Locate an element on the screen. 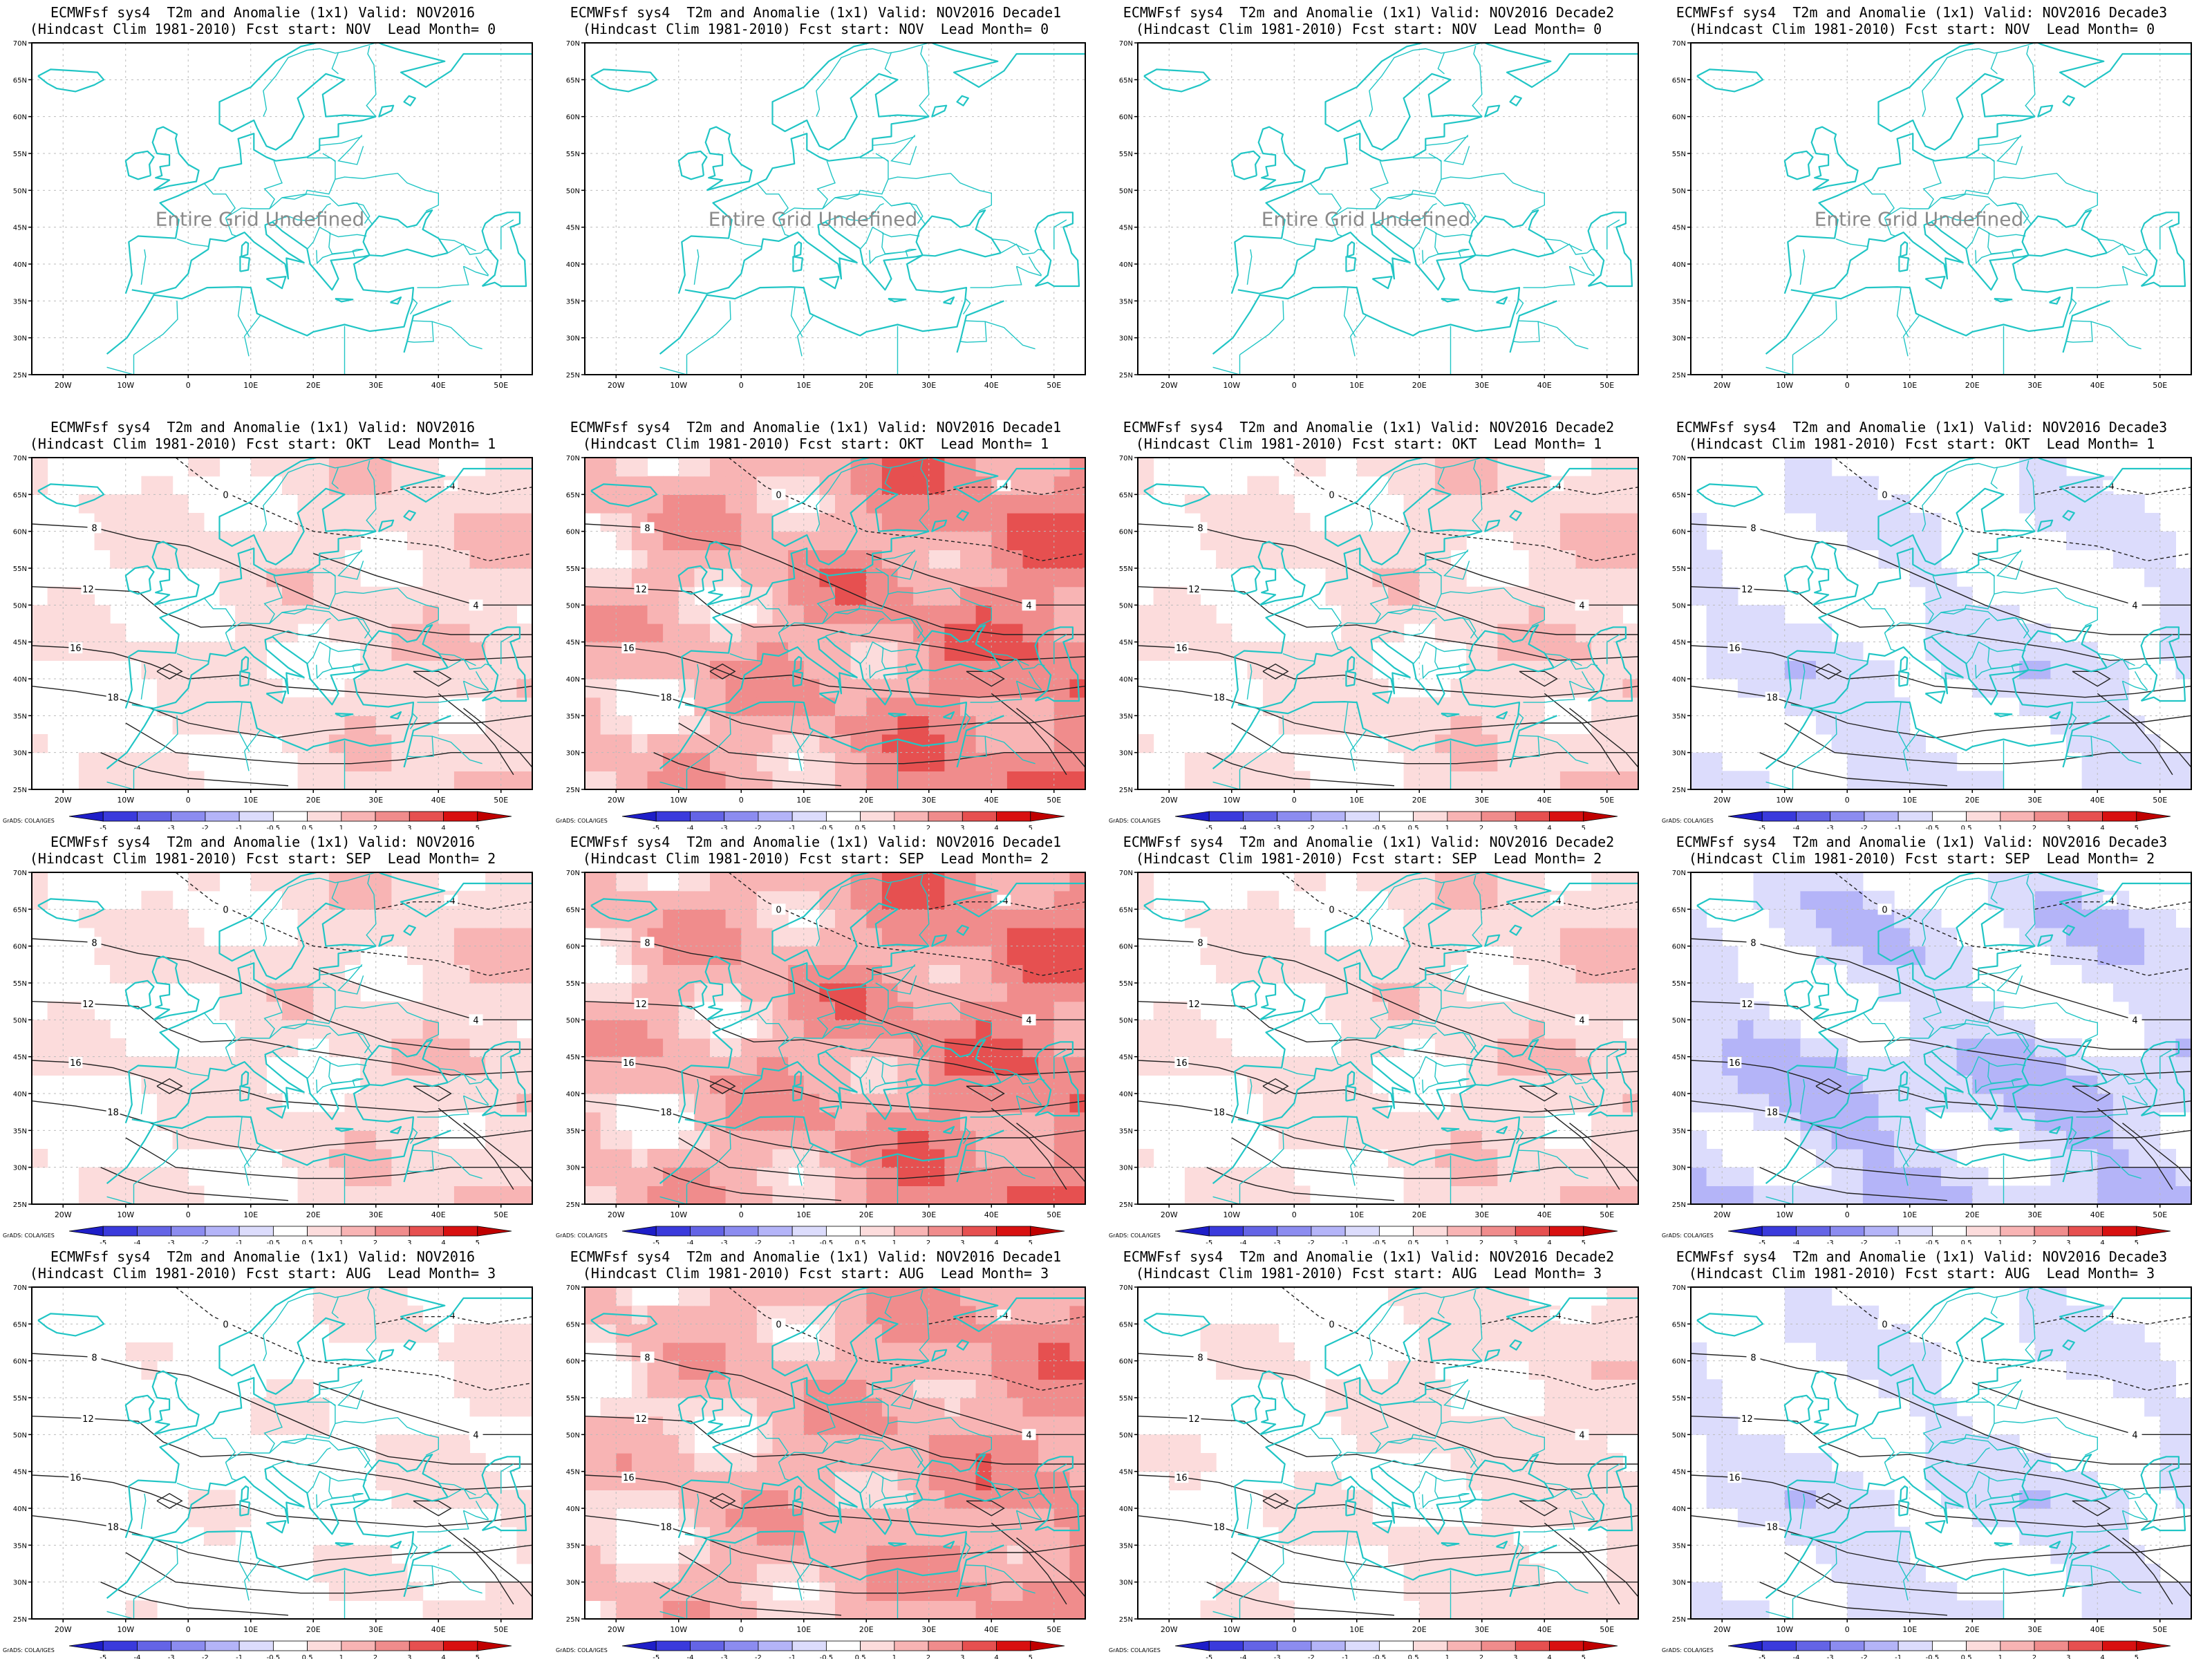 This screenshot has width=2212, height=1659. contour-label: 12 is located at coordinates (1194, 590).